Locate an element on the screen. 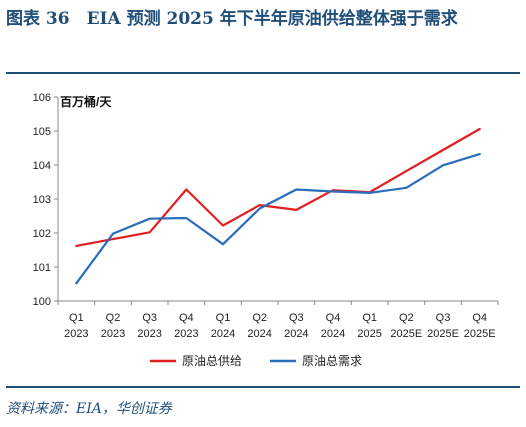  source-note: 资料来源：EIA，华创证券 is located at coordinates (89, 409).